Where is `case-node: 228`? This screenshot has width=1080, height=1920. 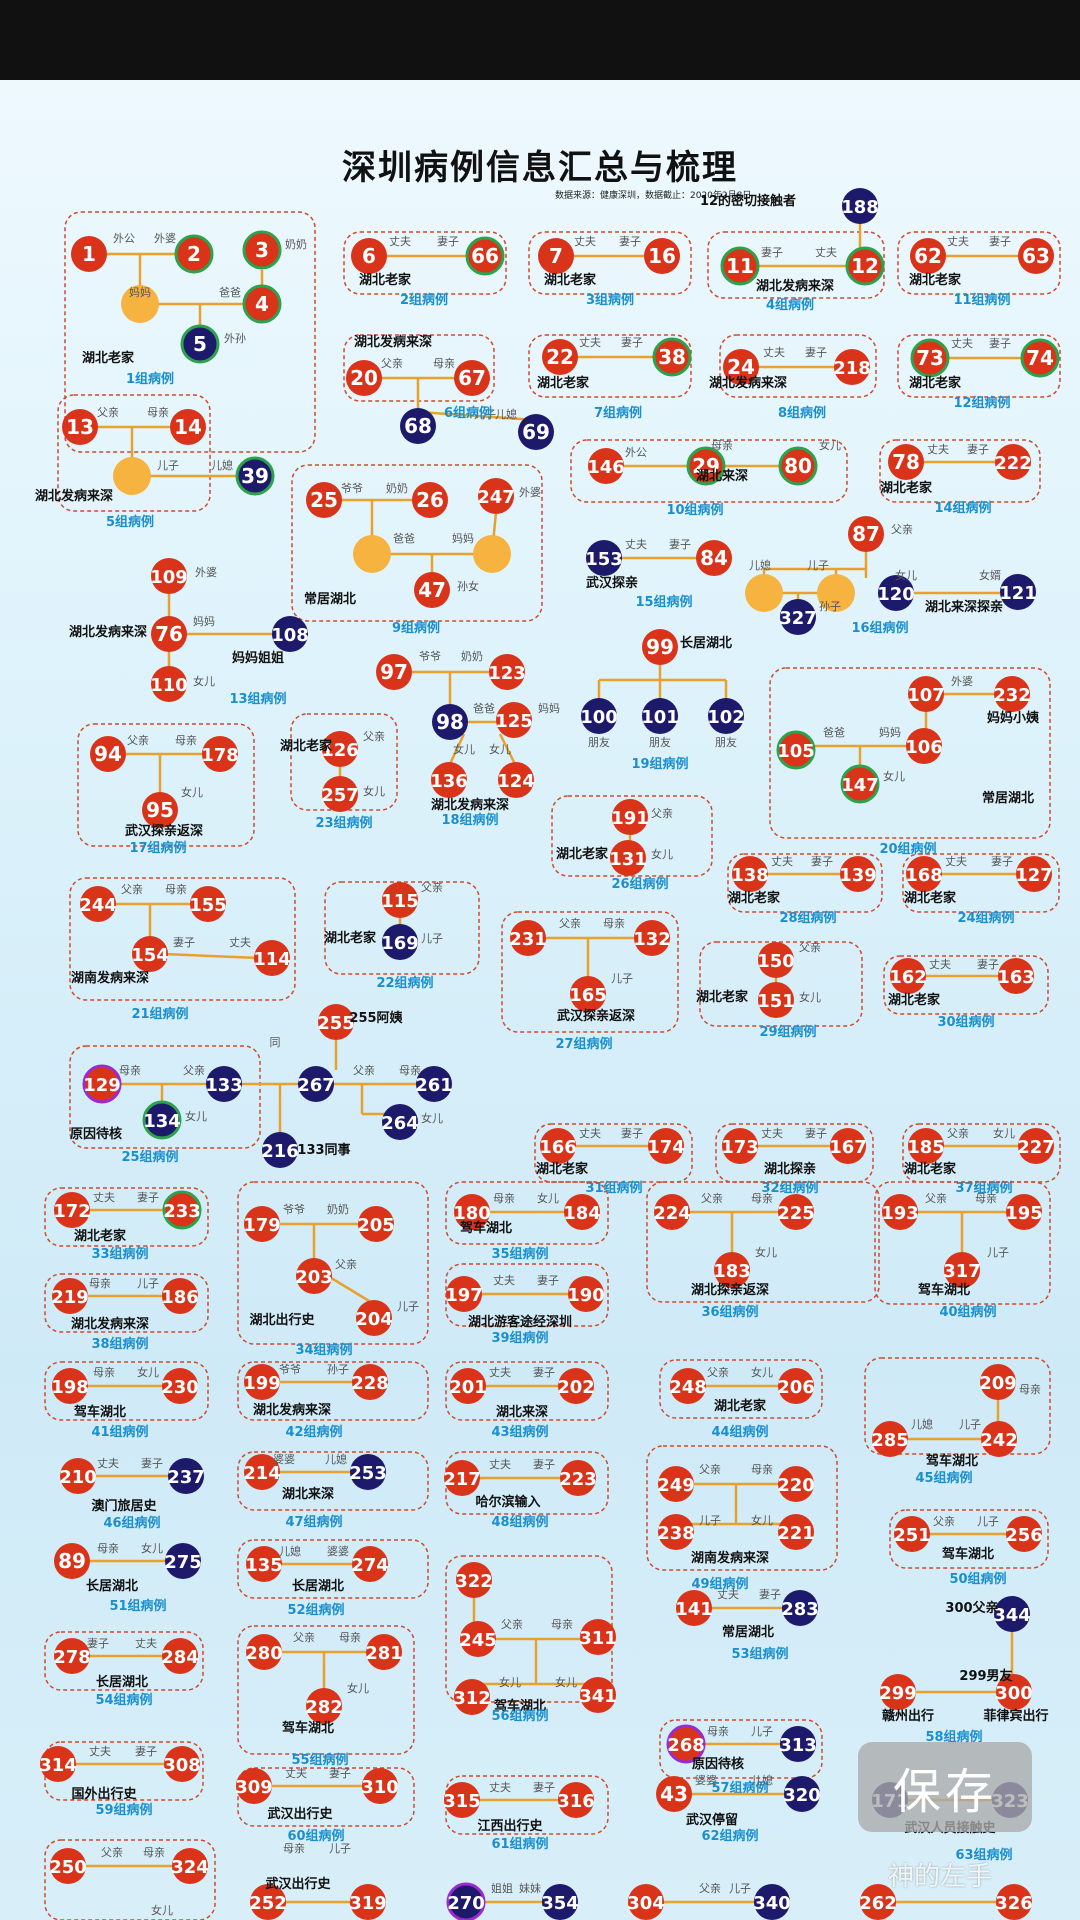
case-node: 228 is located at coordinates (370, 1382).